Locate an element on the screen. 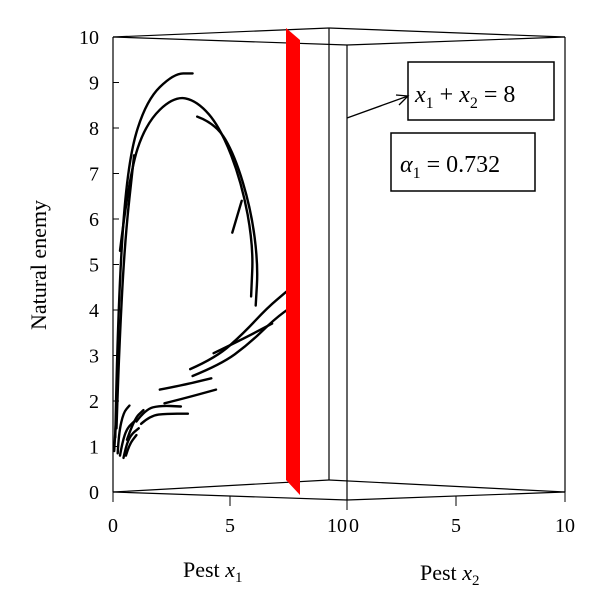  x2-tick-label-10: 10 is located at coordinates (565, 526).